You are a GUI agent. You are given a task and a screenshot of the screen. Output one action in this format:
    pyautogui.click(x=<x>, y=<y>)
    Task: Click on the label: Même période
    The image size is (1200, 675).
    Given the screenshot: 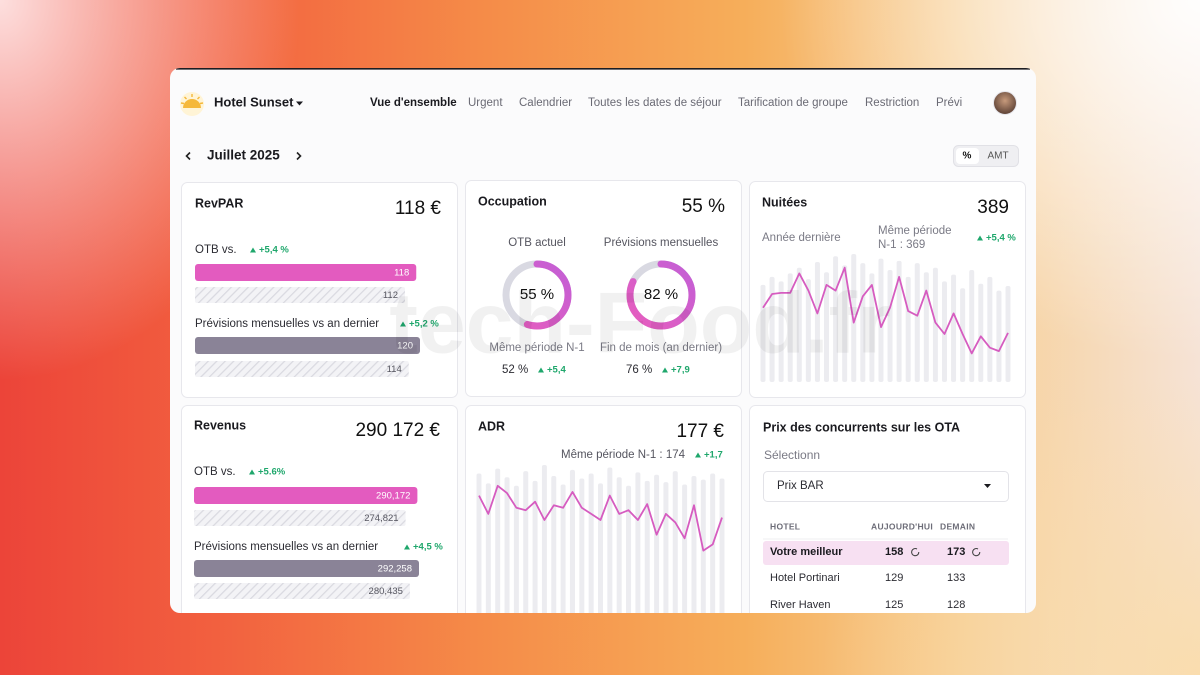 What is the action you would take?
    pyautogui.click(x=915, y=231)
    